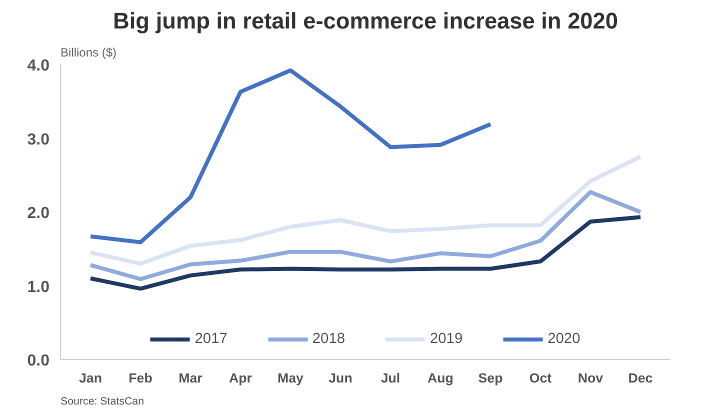 The width and height of the screenshot is (710, 419). I want to click on legend-label: 2018, so click(328, 339).